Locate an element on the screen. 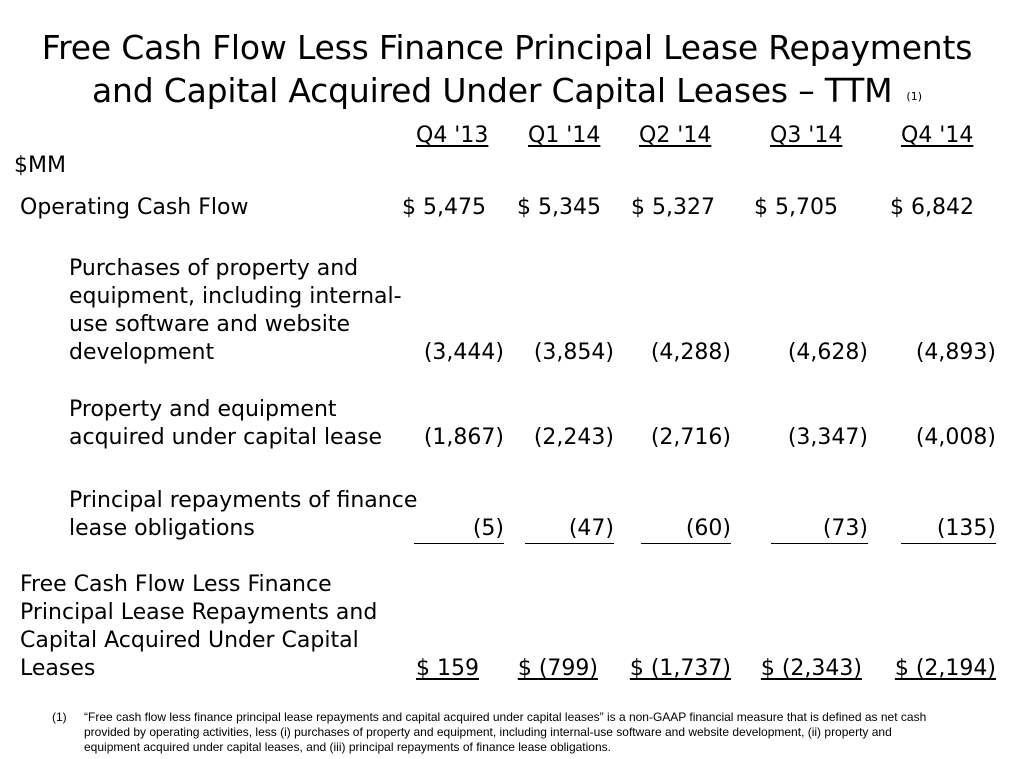 This screenshot has width=1014, height=759. cell-ppe-q3-14: (4,628) is located at coordinates (827, 352).